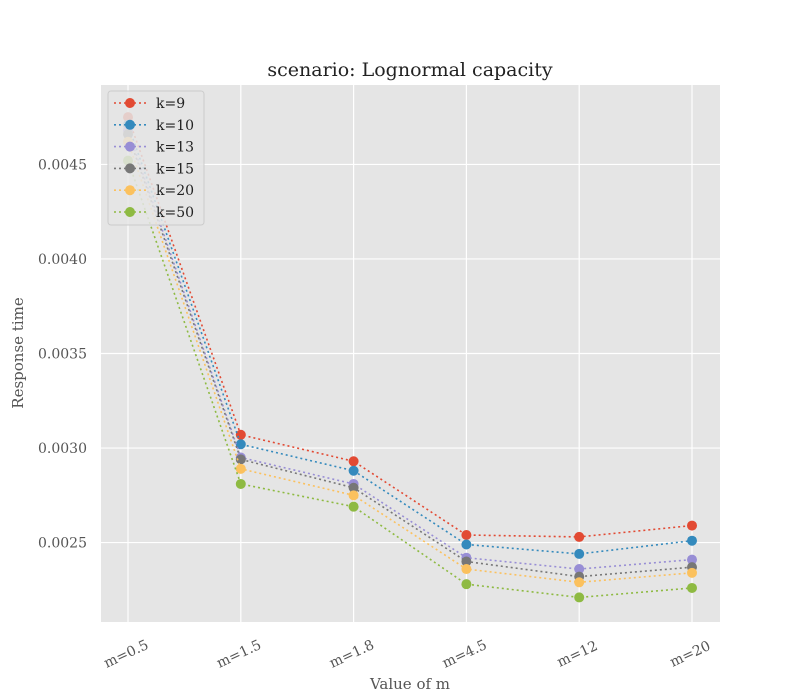  I want to click on y-tick-label: 0.0040, so click(62, 260).